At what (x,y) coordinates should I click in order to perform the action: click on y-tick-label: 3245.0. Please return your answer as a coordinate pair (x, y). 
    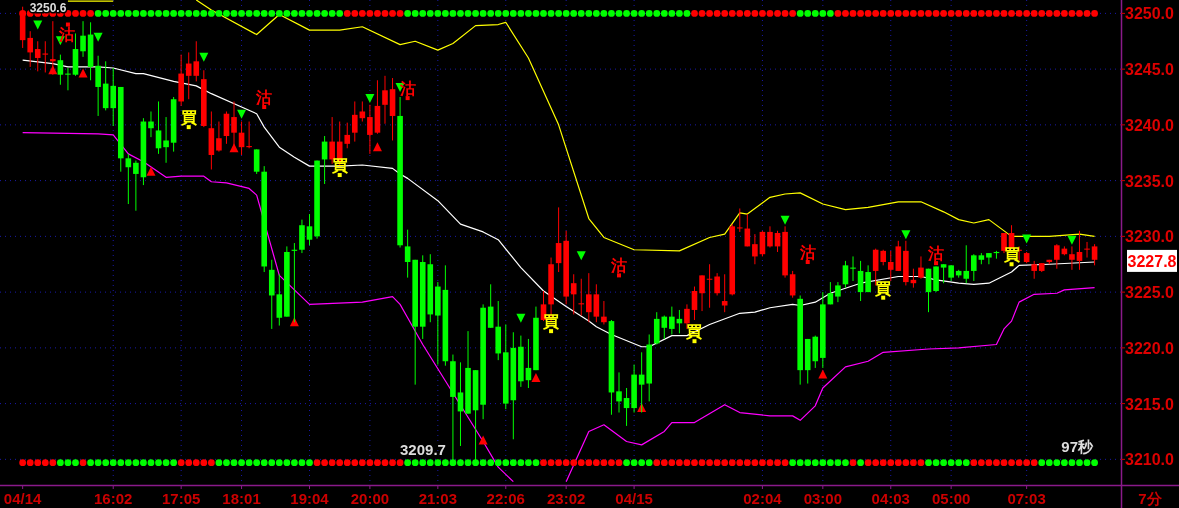
    Looking at the image, I should click on (1150, 70).